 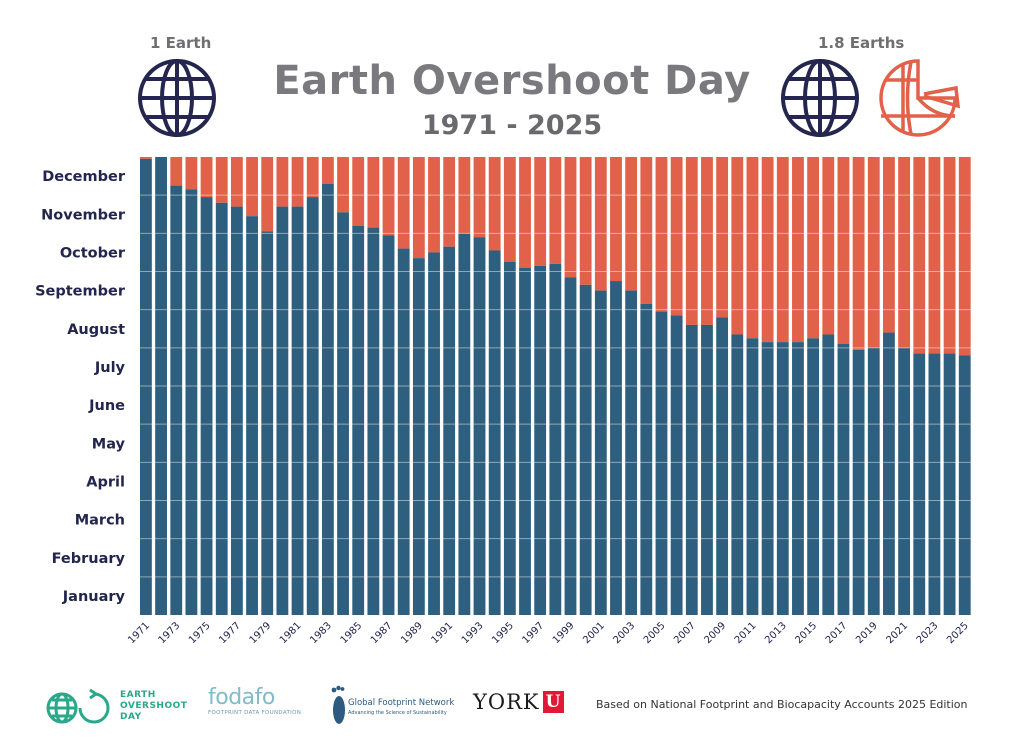 What do you see at coordinates (230, 633) in the screenshot?
I see `year-tick-label: 1977` at bounding box center [230, 633].